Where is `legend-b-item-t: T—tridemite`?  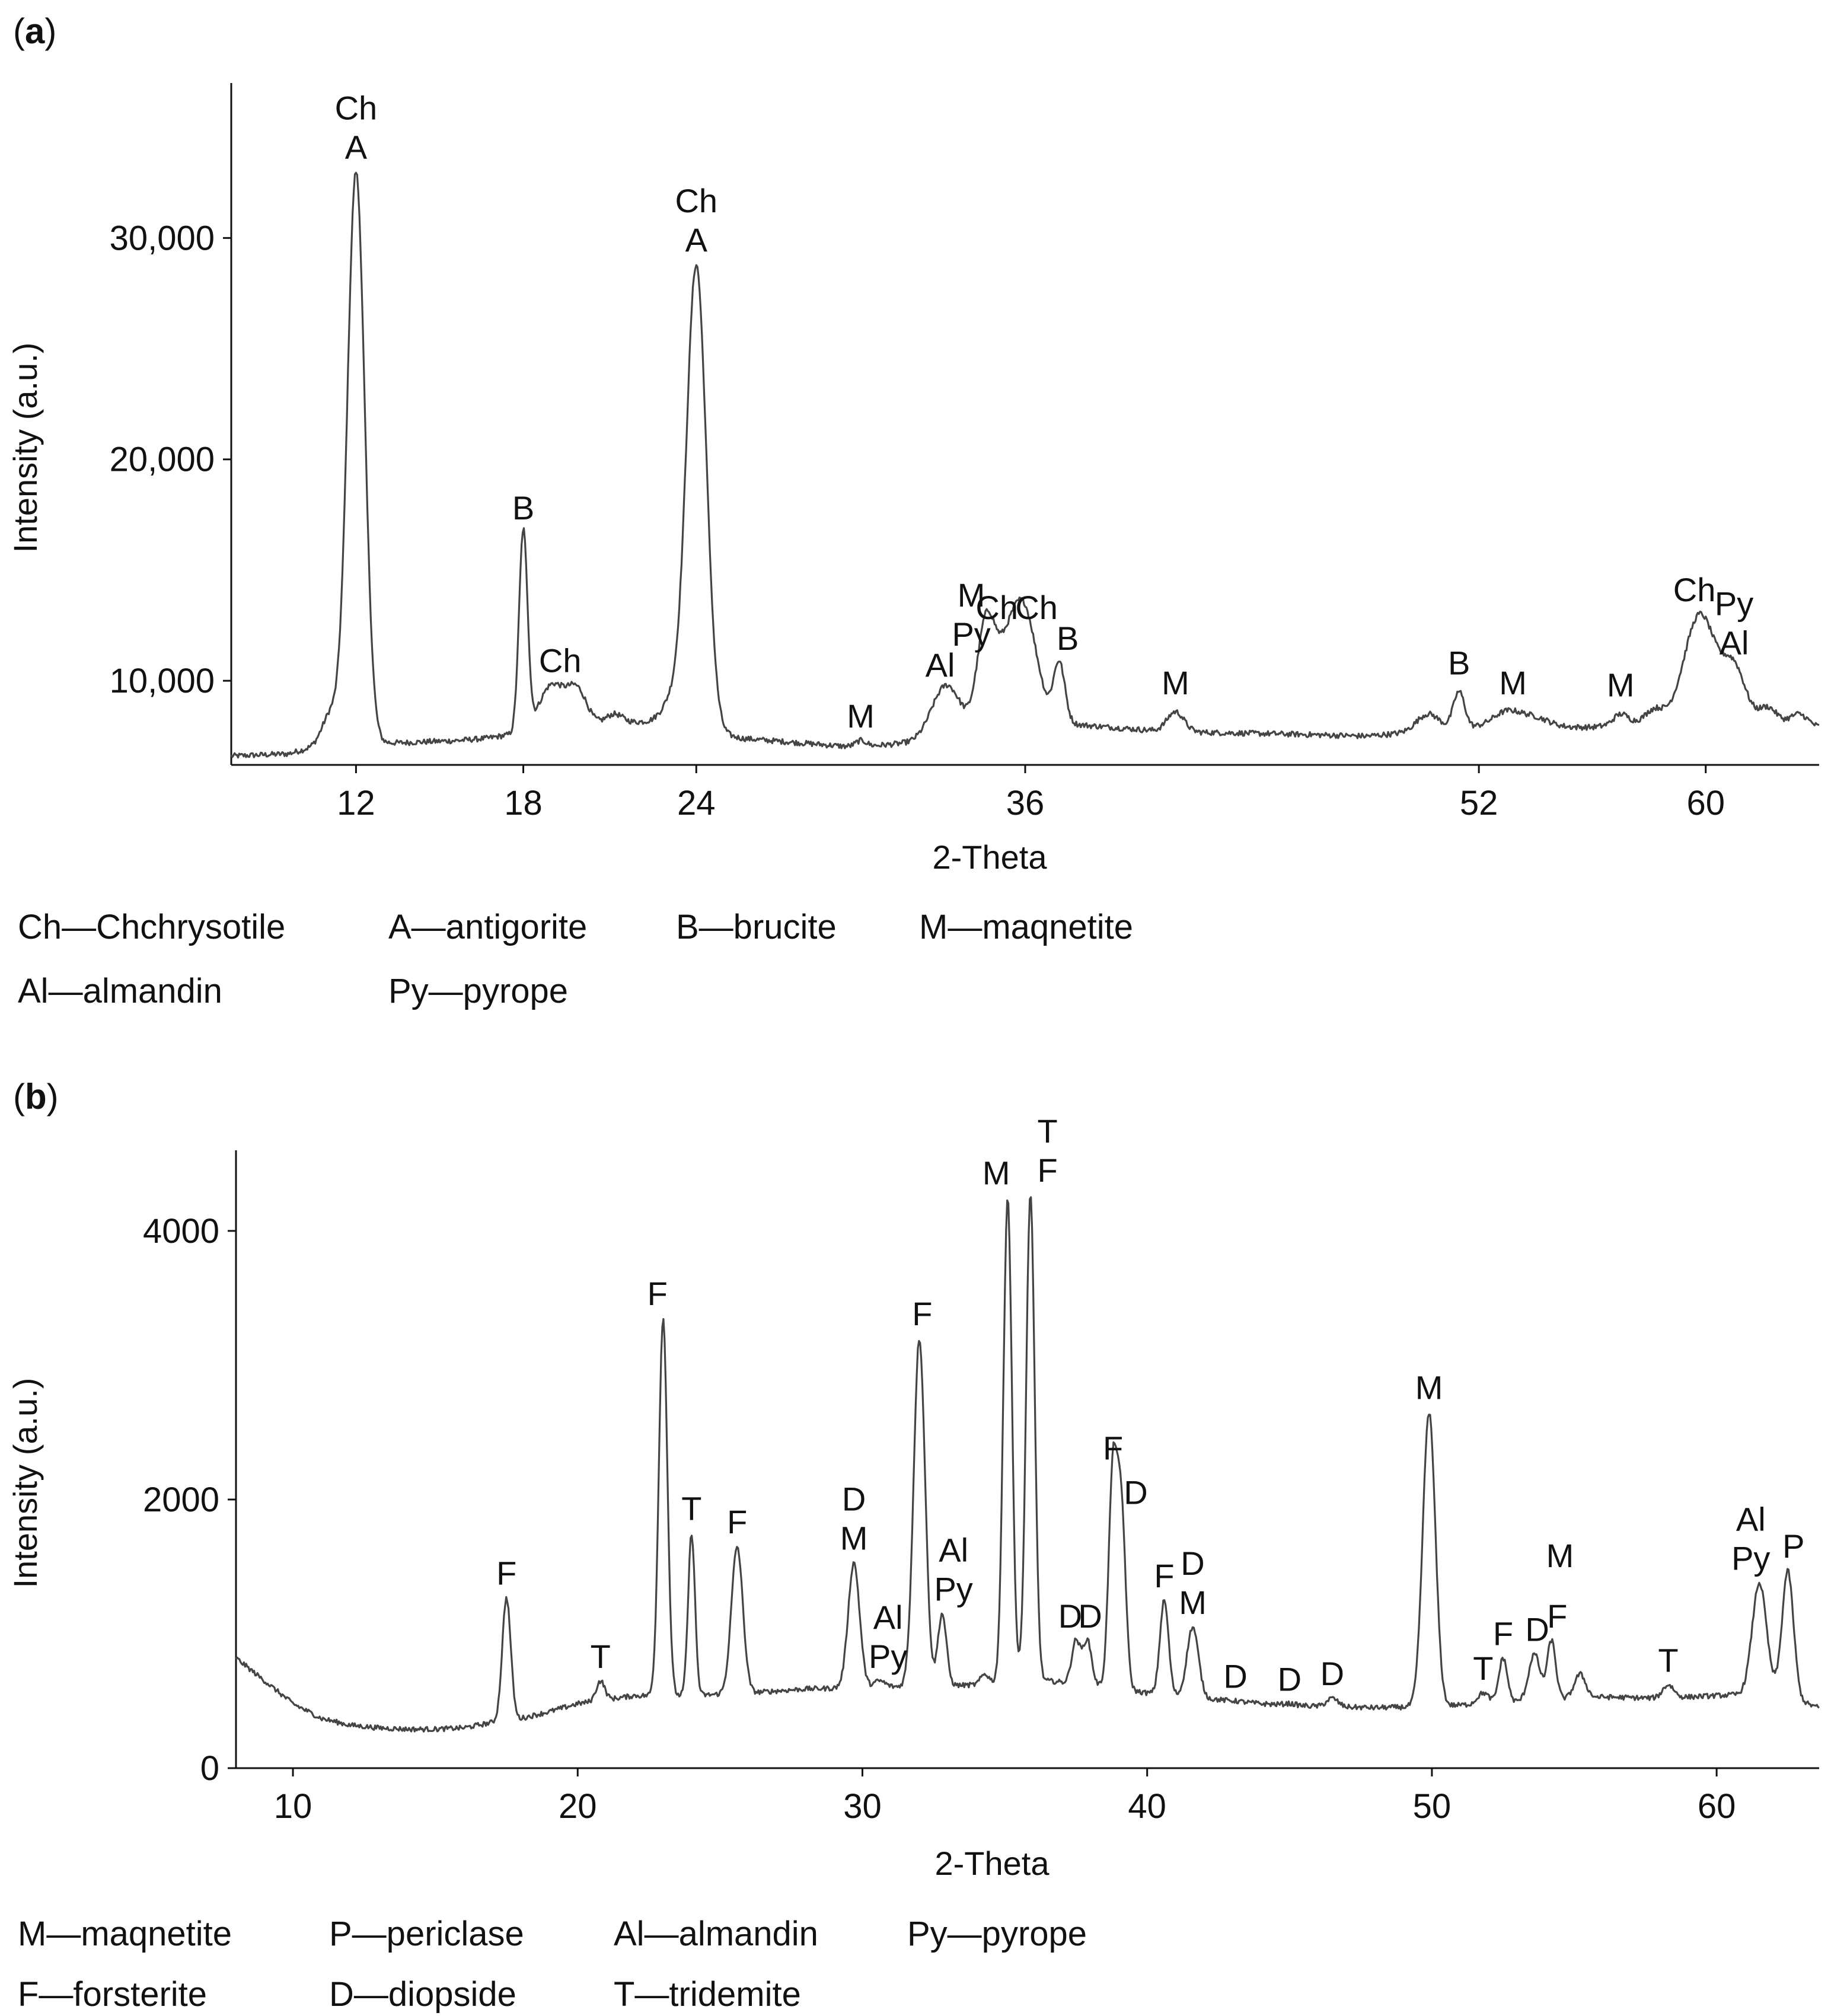 legend-b-item-t: T—tridemite is located at coordinates (707, 1994).